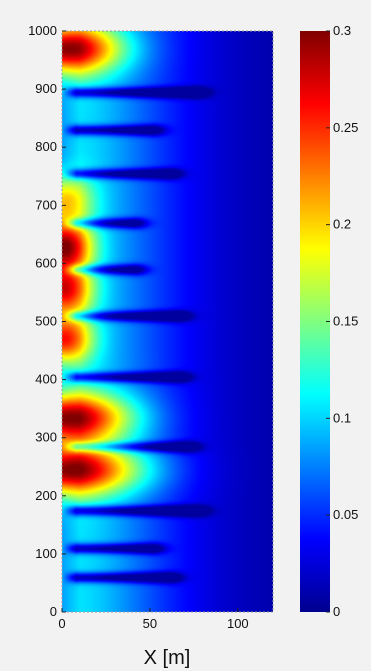 This screenshot has height=671, width=371. Describe the element at coordinates (150, 623) in the screenshot. I see `x-tick-label: 50` at that location.